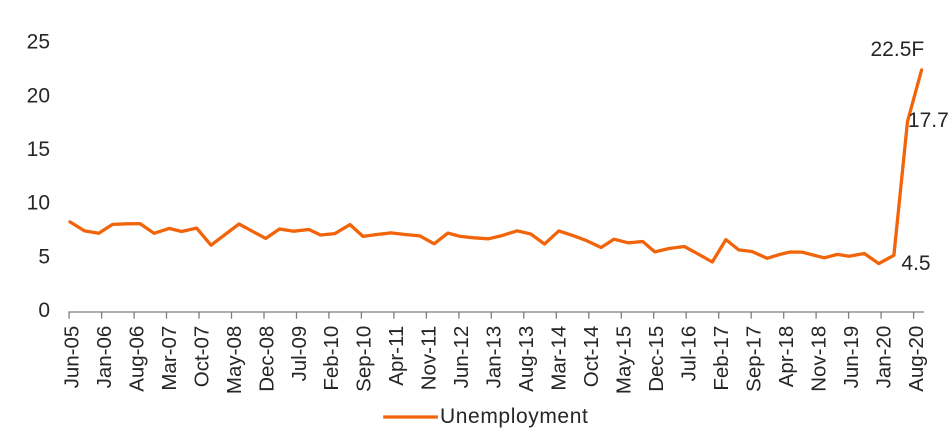 The width and height of the screenshot is (952, 443). Describe the element at coordinates (689, 354) in the screenshot. I see `svg-text: Jul-16` at that location.